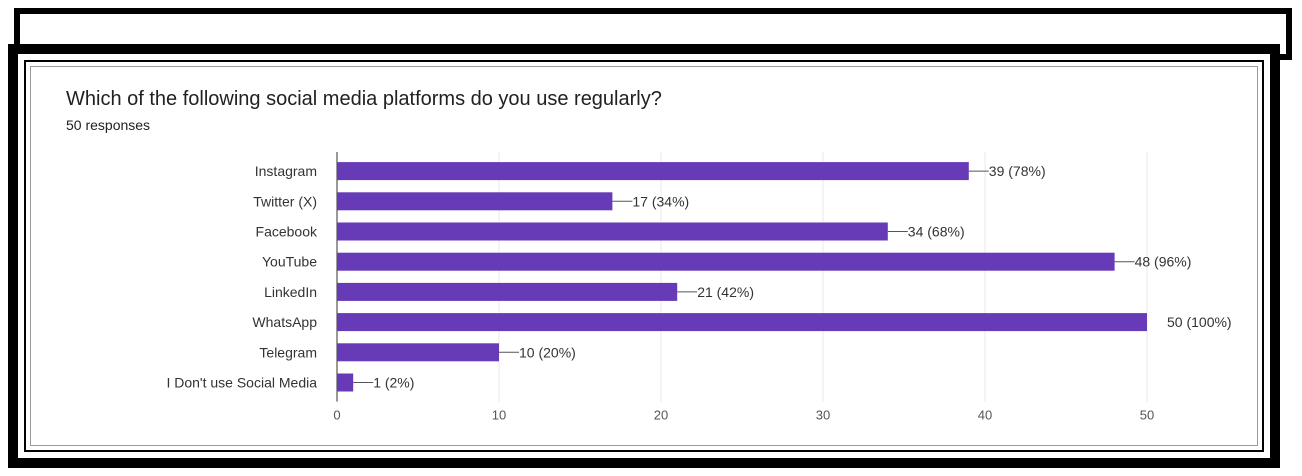 The image size is (1302, 476). I want to click on category-label: I Don't use Social Media, so click(241, 383).